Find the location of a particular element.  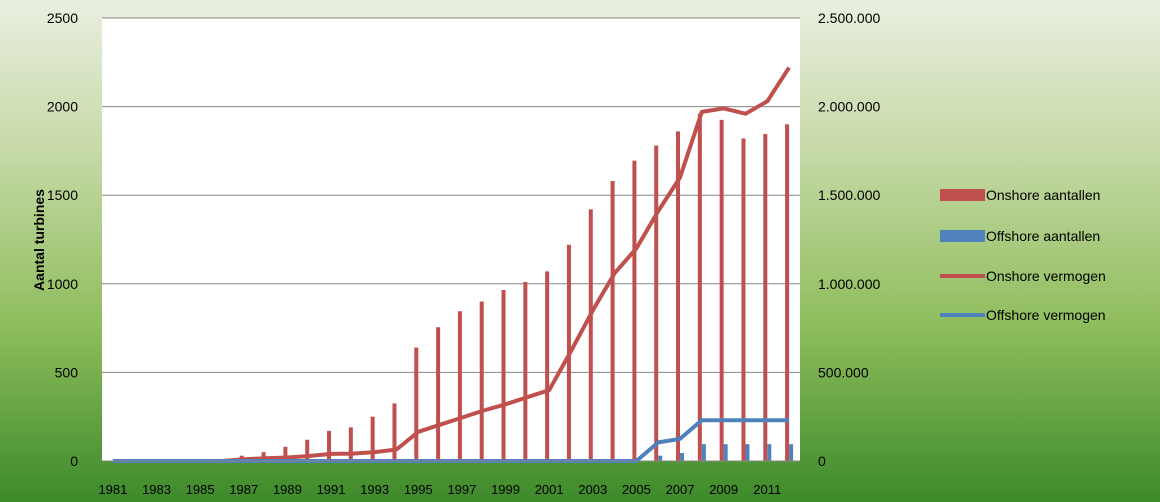

y-axis-left: 0 500 1000 1500 2000 2500 is located at coordinates (62, 239).